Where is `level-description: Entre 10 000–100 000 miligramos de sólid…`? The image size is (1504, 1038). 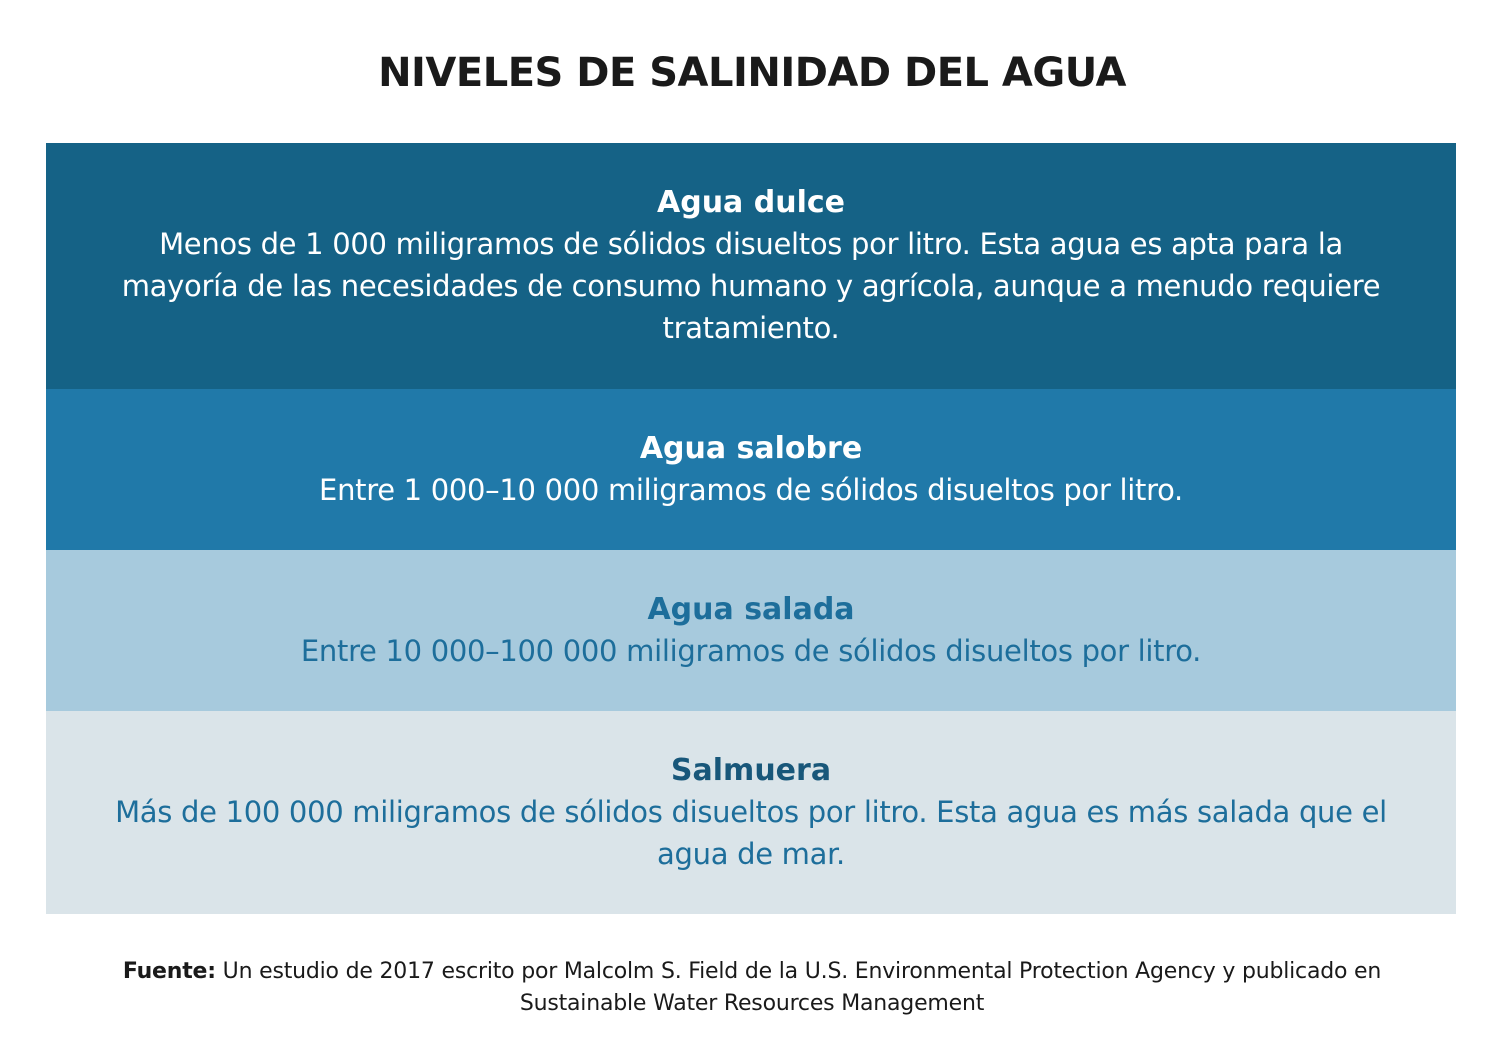 level-description: Entre 10 000–100 000 miligramos de sólid… is located at coordinates (751, 650).